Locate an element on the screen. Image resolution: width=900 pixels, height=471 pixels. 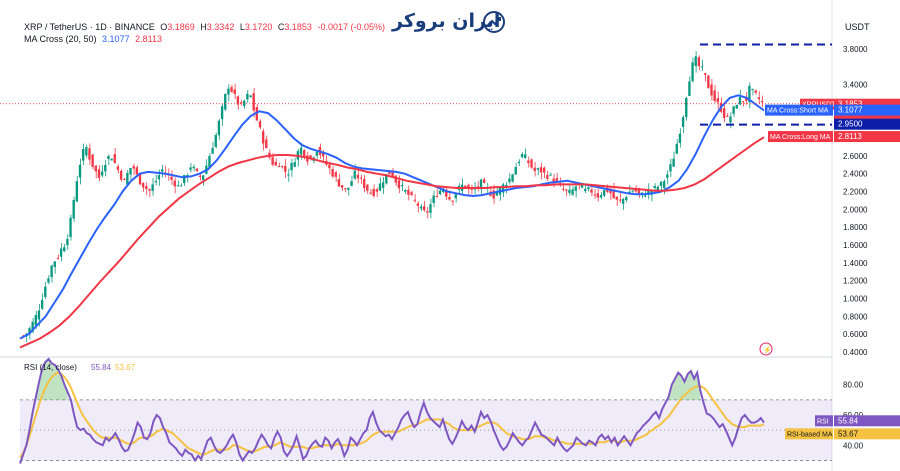
rsi-label: RSI (14, close) is located at coordinates (50, 367).